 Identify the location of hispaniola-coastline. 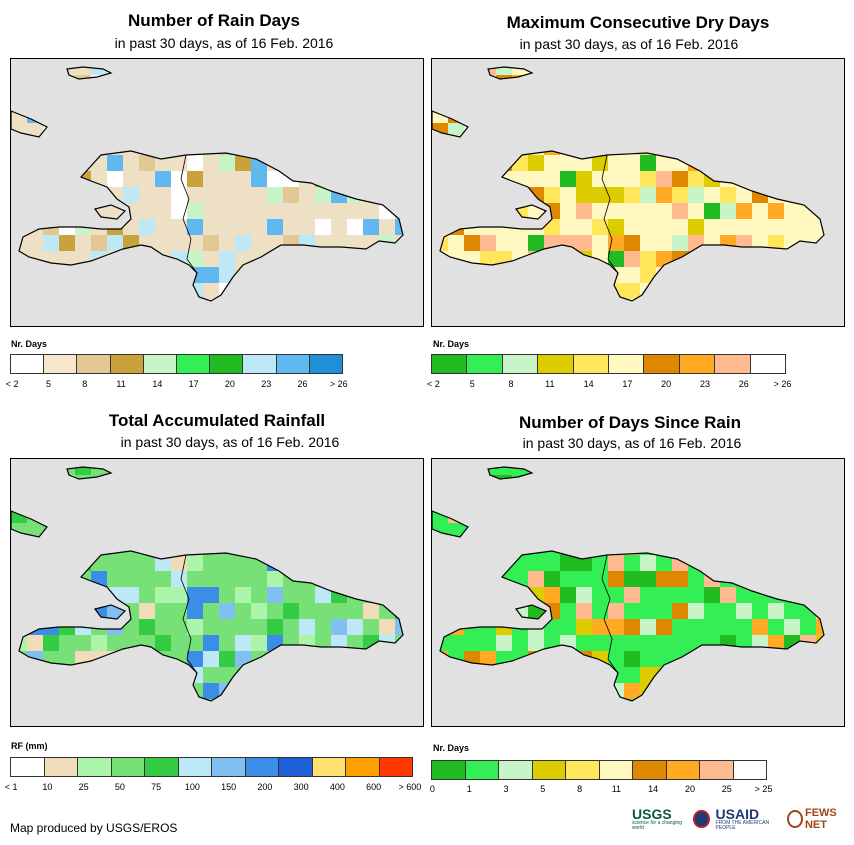
(211, 226).